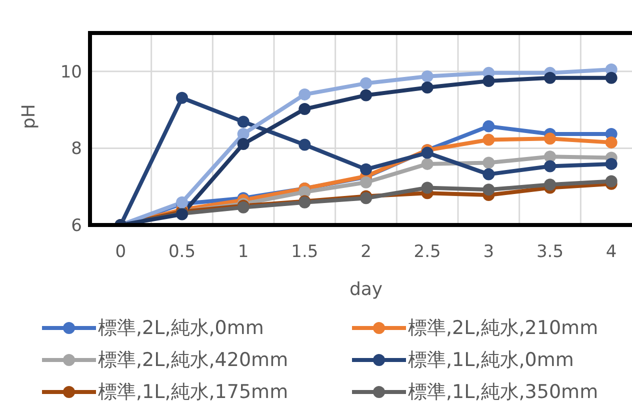  I want to click on x-tick-label: 0.5, so click(182, 252).